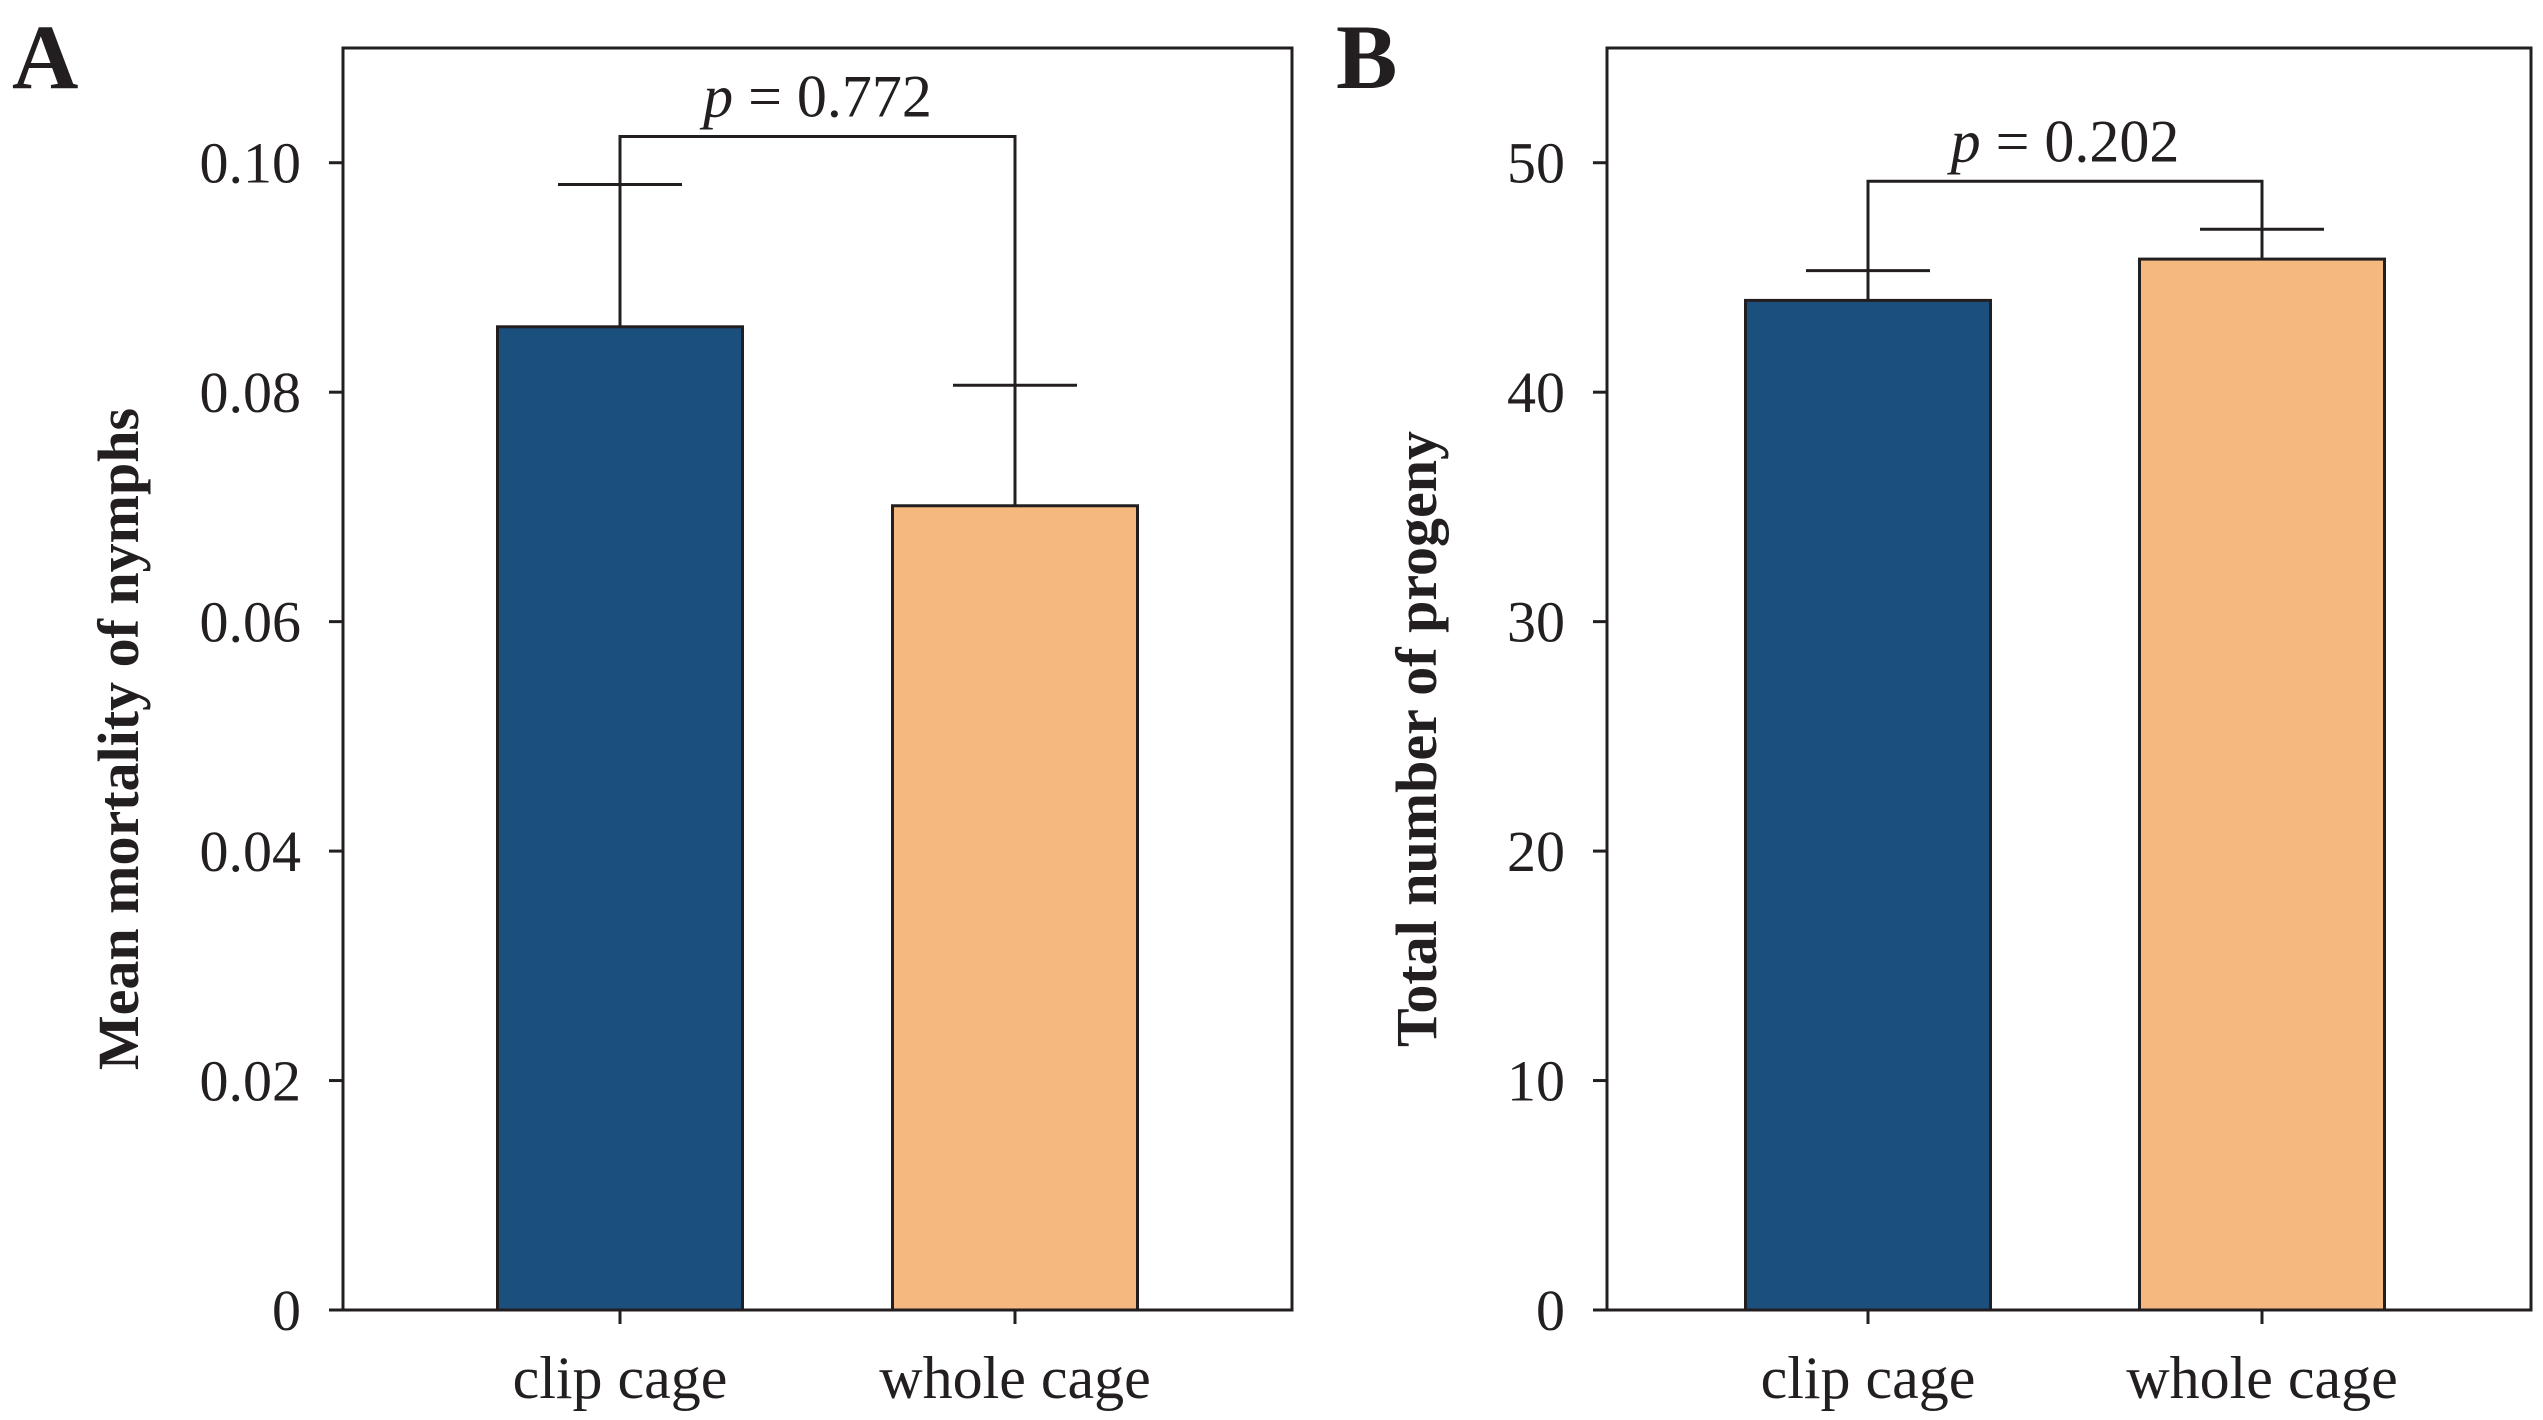 The image size is (2543, 1420). Describe the element at coordinates (2079, 1360) in the screenshot. I see `panel-b-x-axis: clip cage whole cage` at that location.